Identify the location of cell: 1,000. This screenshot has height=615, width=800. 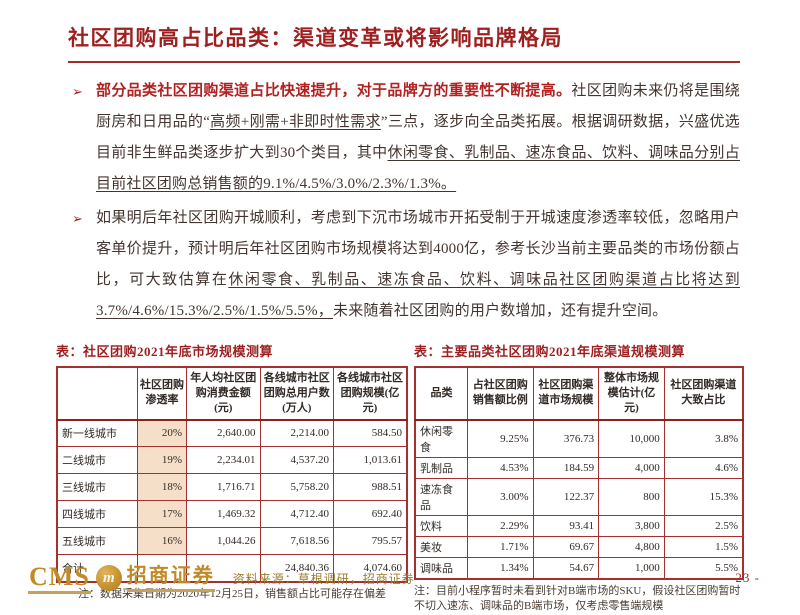
(631, 568).